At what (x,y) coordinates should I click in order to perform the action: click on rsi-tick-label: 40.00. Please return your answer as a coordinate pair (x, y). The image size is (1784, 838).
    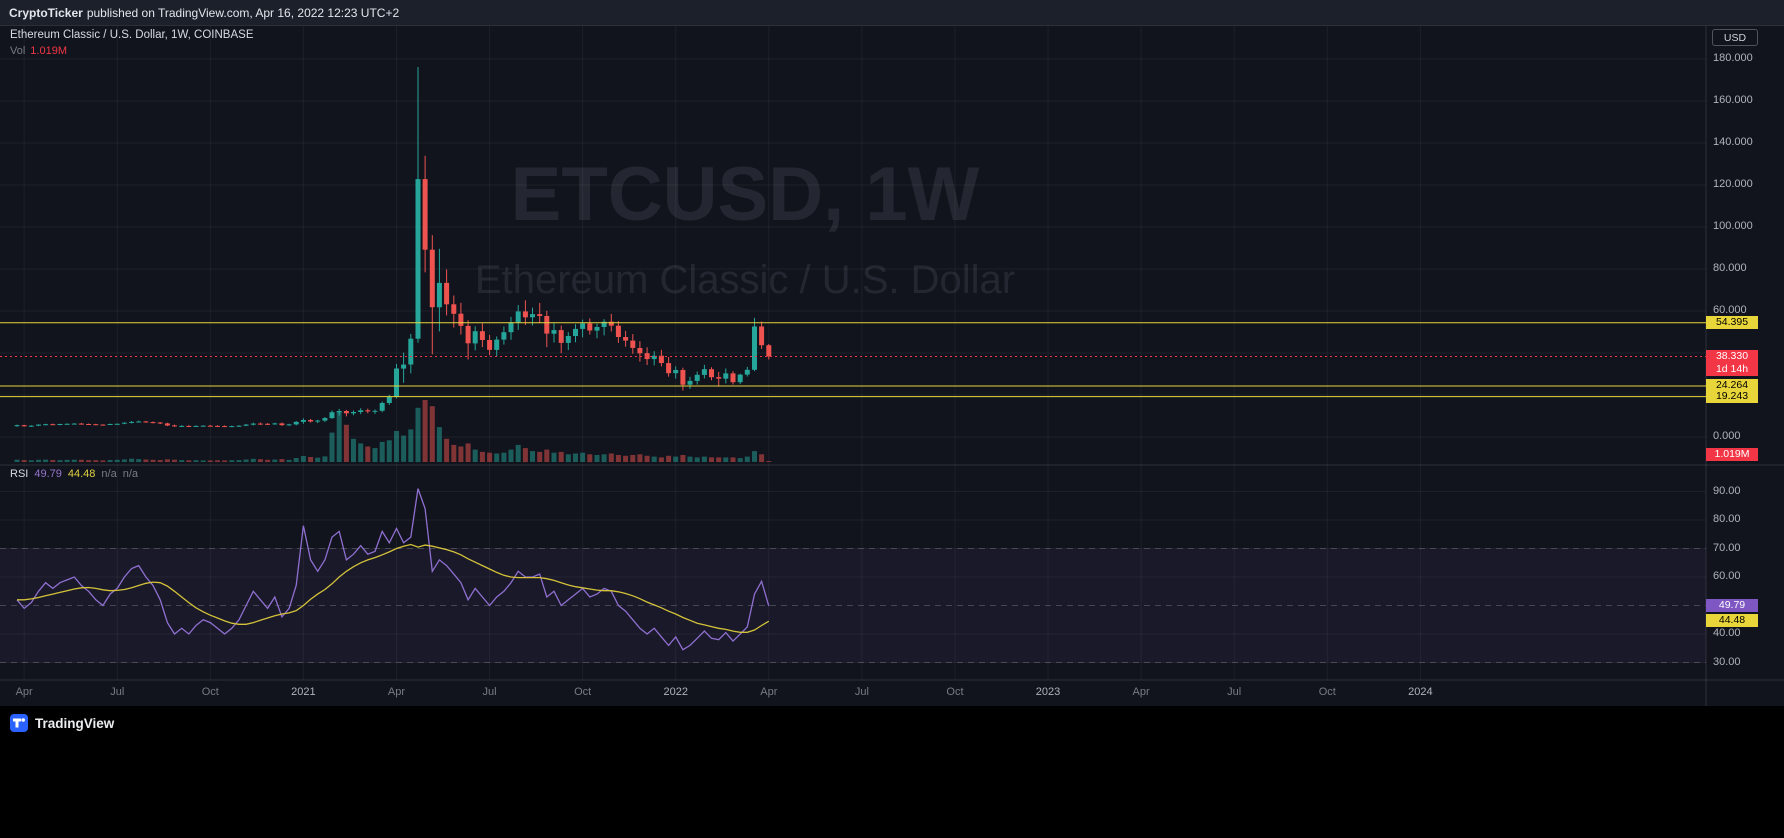
    Looking at the image, I should click on (1727, 633).